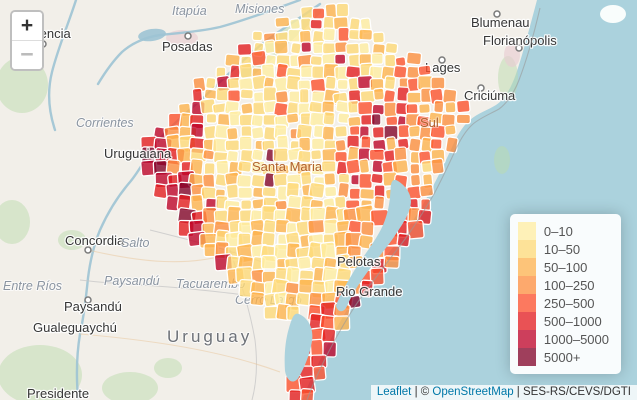 The height and width of the screenshot is (400, 637). What do you see at coordinates (394, 392) in the screenshot?
I see `leaflet-link: Leaflet` at bounding box center [394, 392].